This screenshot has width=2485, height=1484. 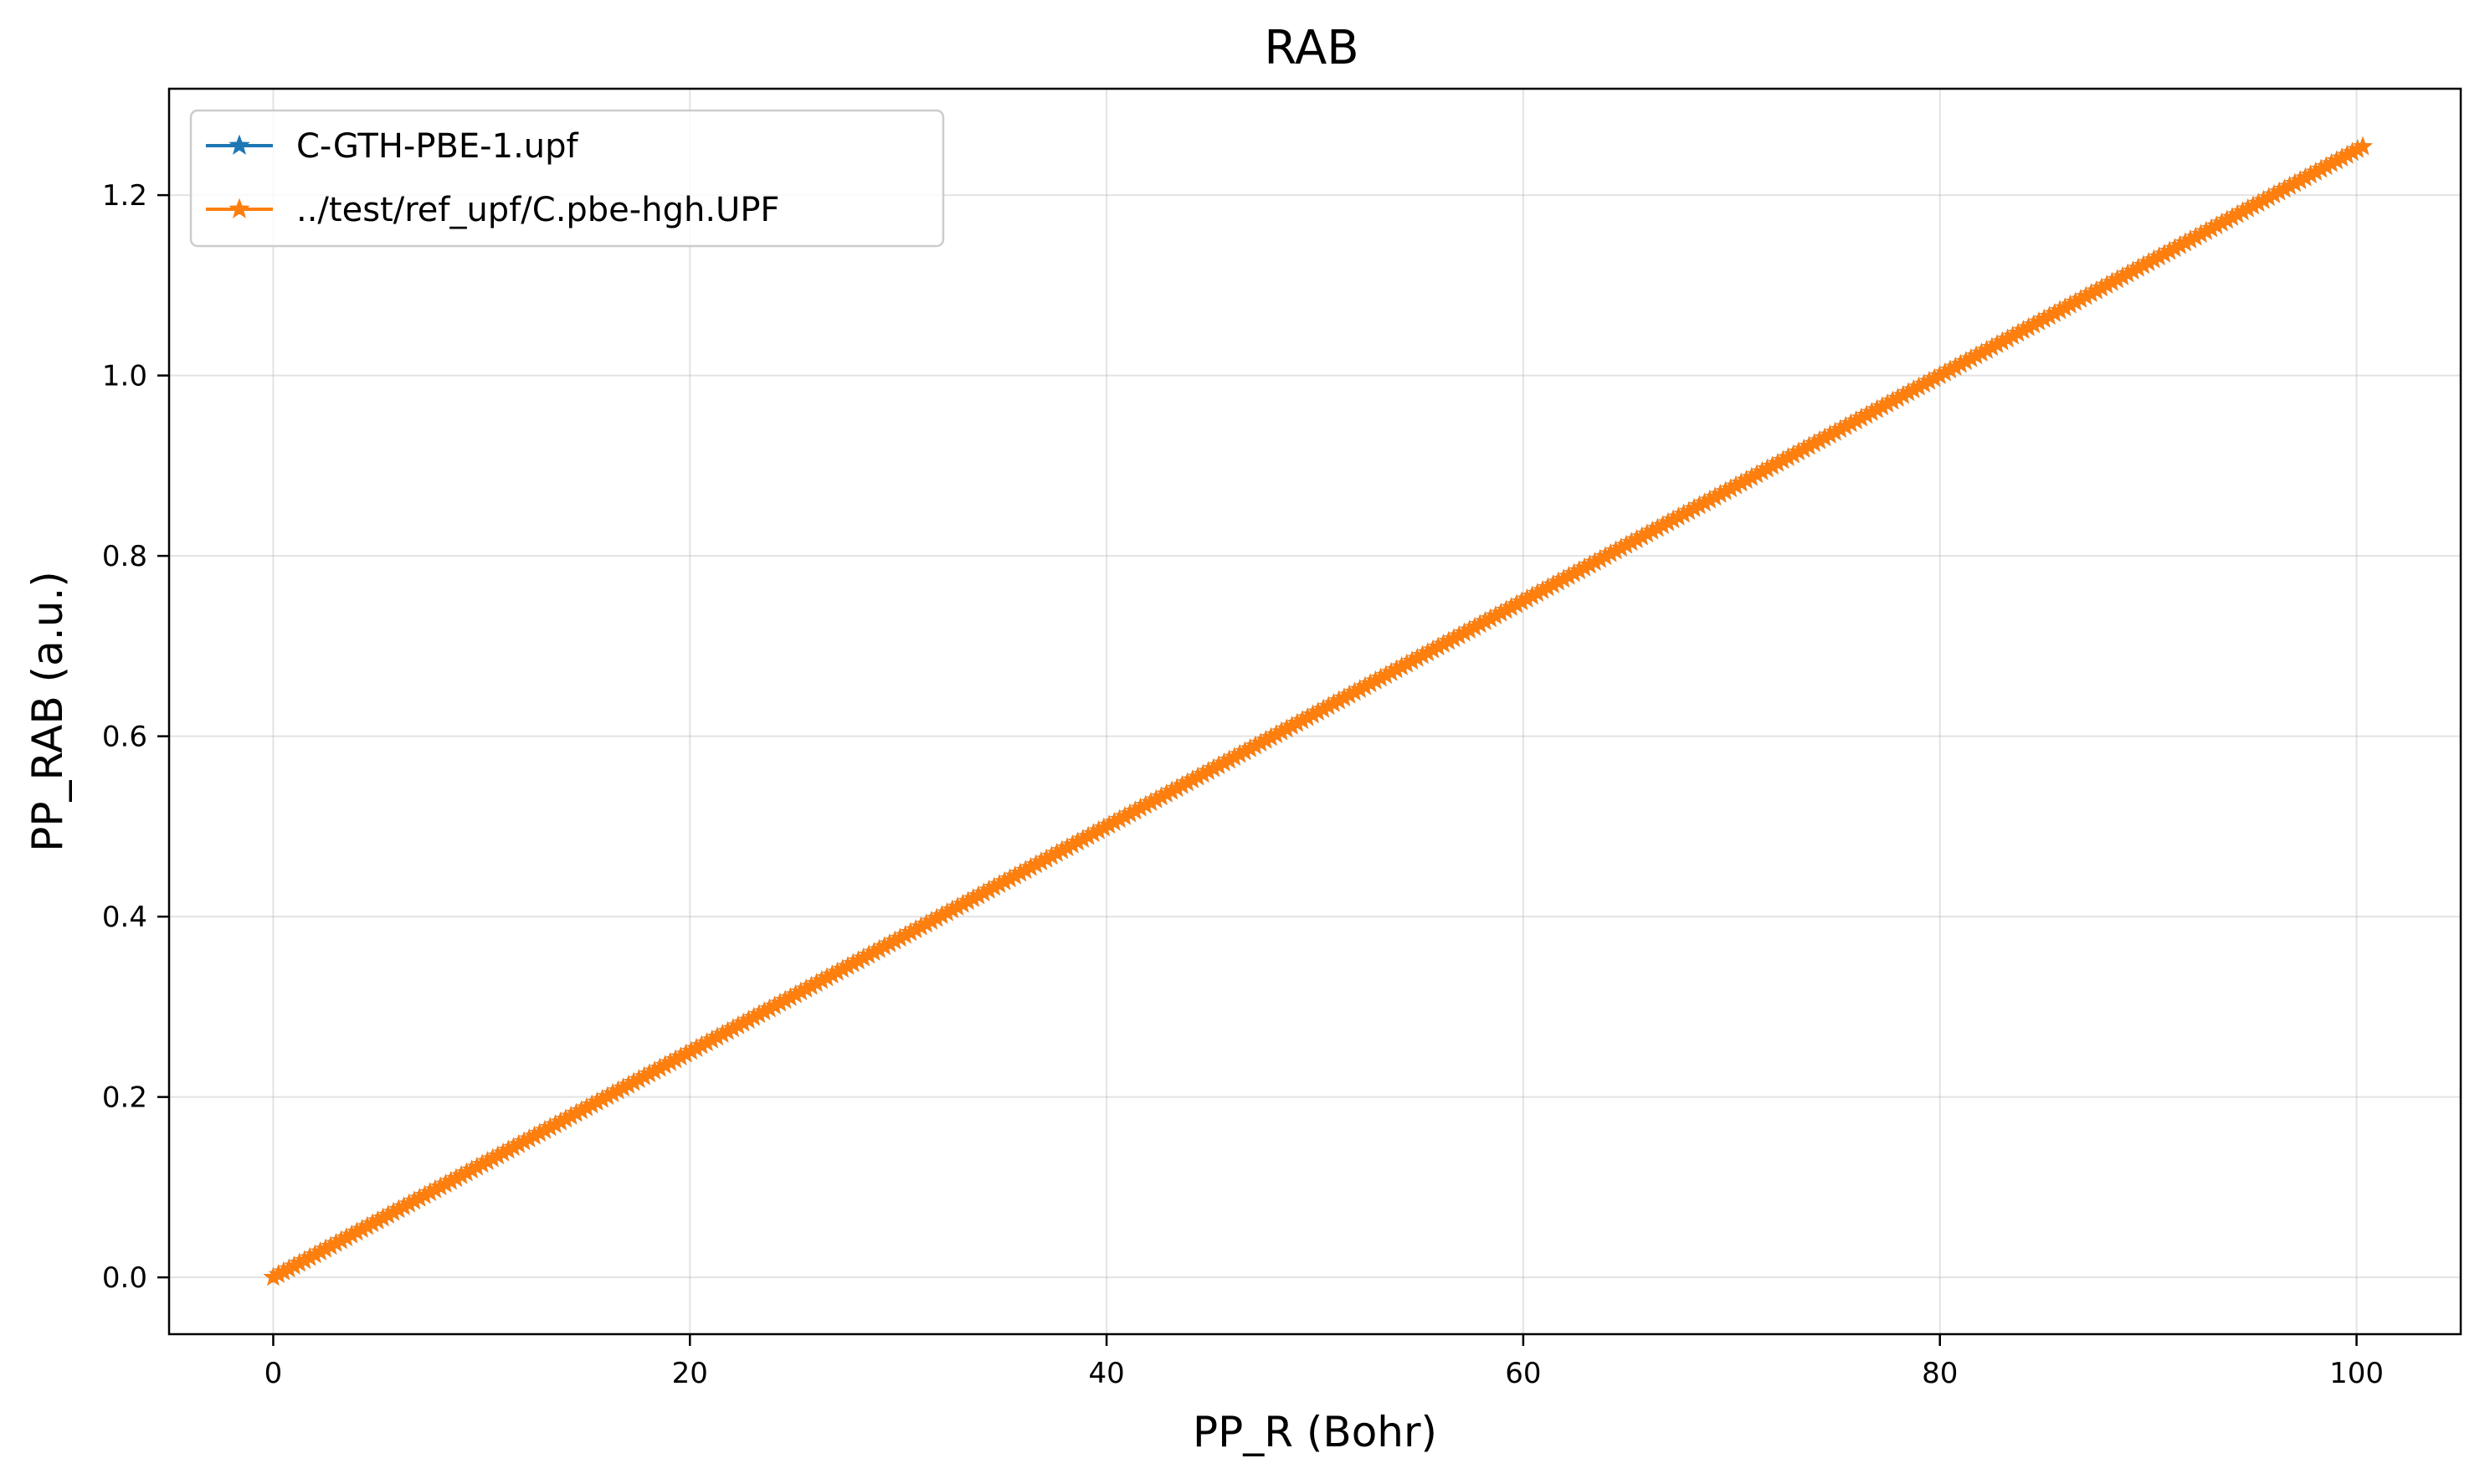 What do you see at coordinates (1523, 1373) in the screenshot?
I see `x-tick-label: 60` at bounding box center [1523, 1373].